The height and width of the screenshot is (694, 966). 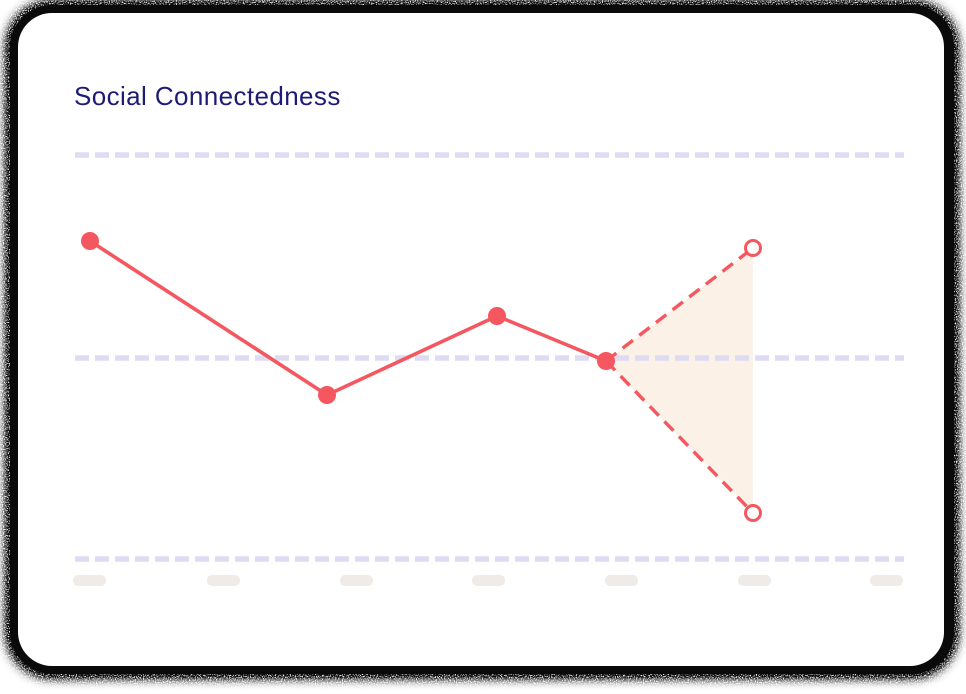 What do you see at coordinates (348, 318) in the screenshot?
I see `observed-line` at bounding box center [348, 318].